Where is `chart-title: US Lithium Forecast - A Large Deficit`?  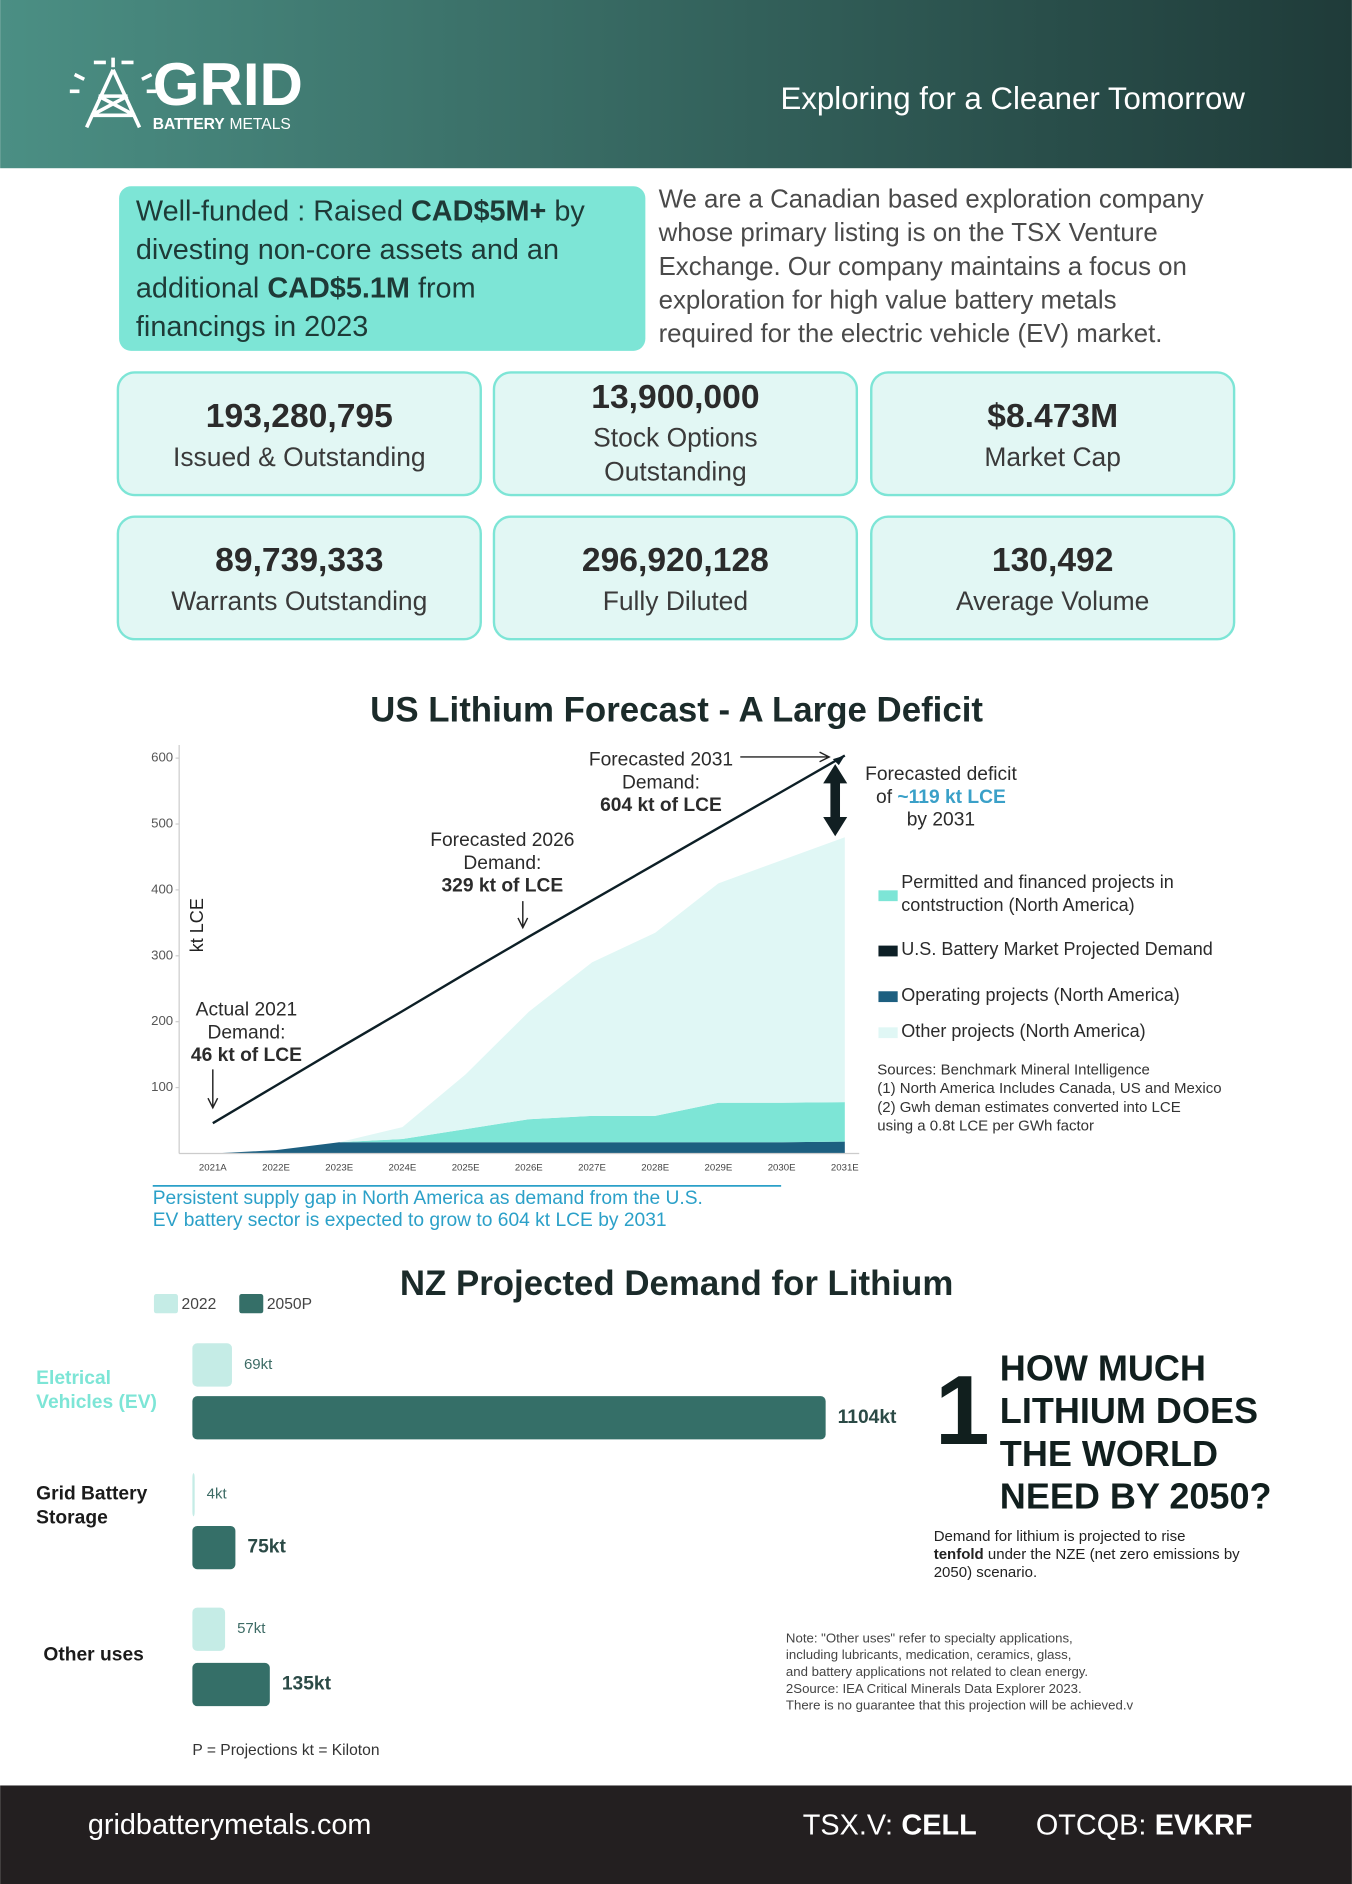
chart-title: US Lithium Forecast - A Large Deficit is located at coordinates (676, 710).